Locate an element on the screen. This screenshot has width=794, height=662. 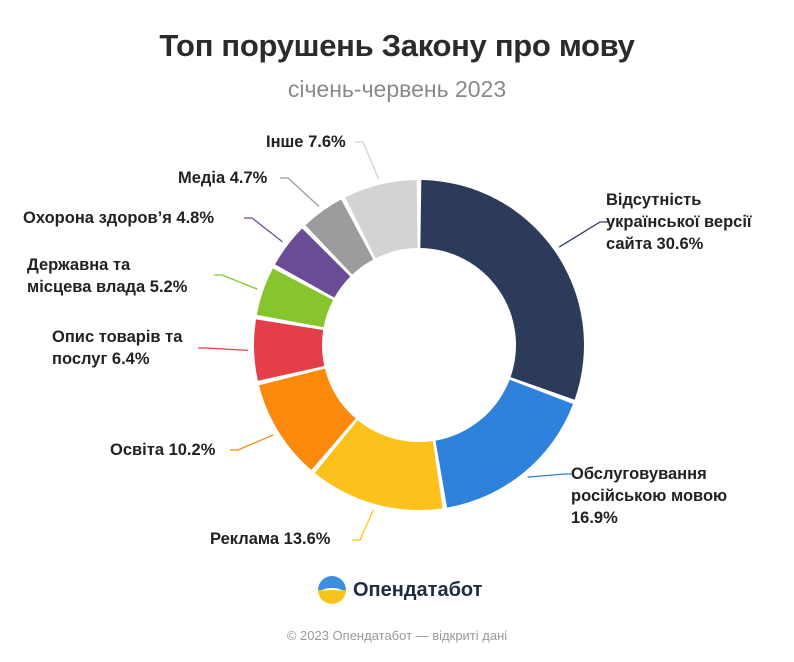
slice-label: Відсутність української версії сайта 30.6% is located at coordinates (679, 222).